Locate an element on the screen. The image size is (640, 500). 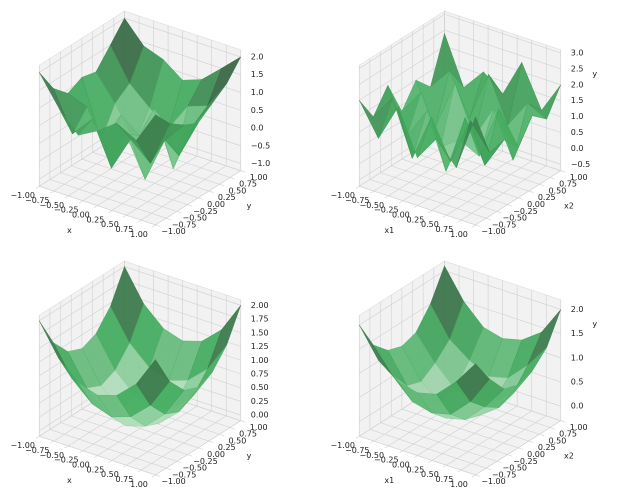
y-tick-label: 0.75 is located at coordinates (248, 434).